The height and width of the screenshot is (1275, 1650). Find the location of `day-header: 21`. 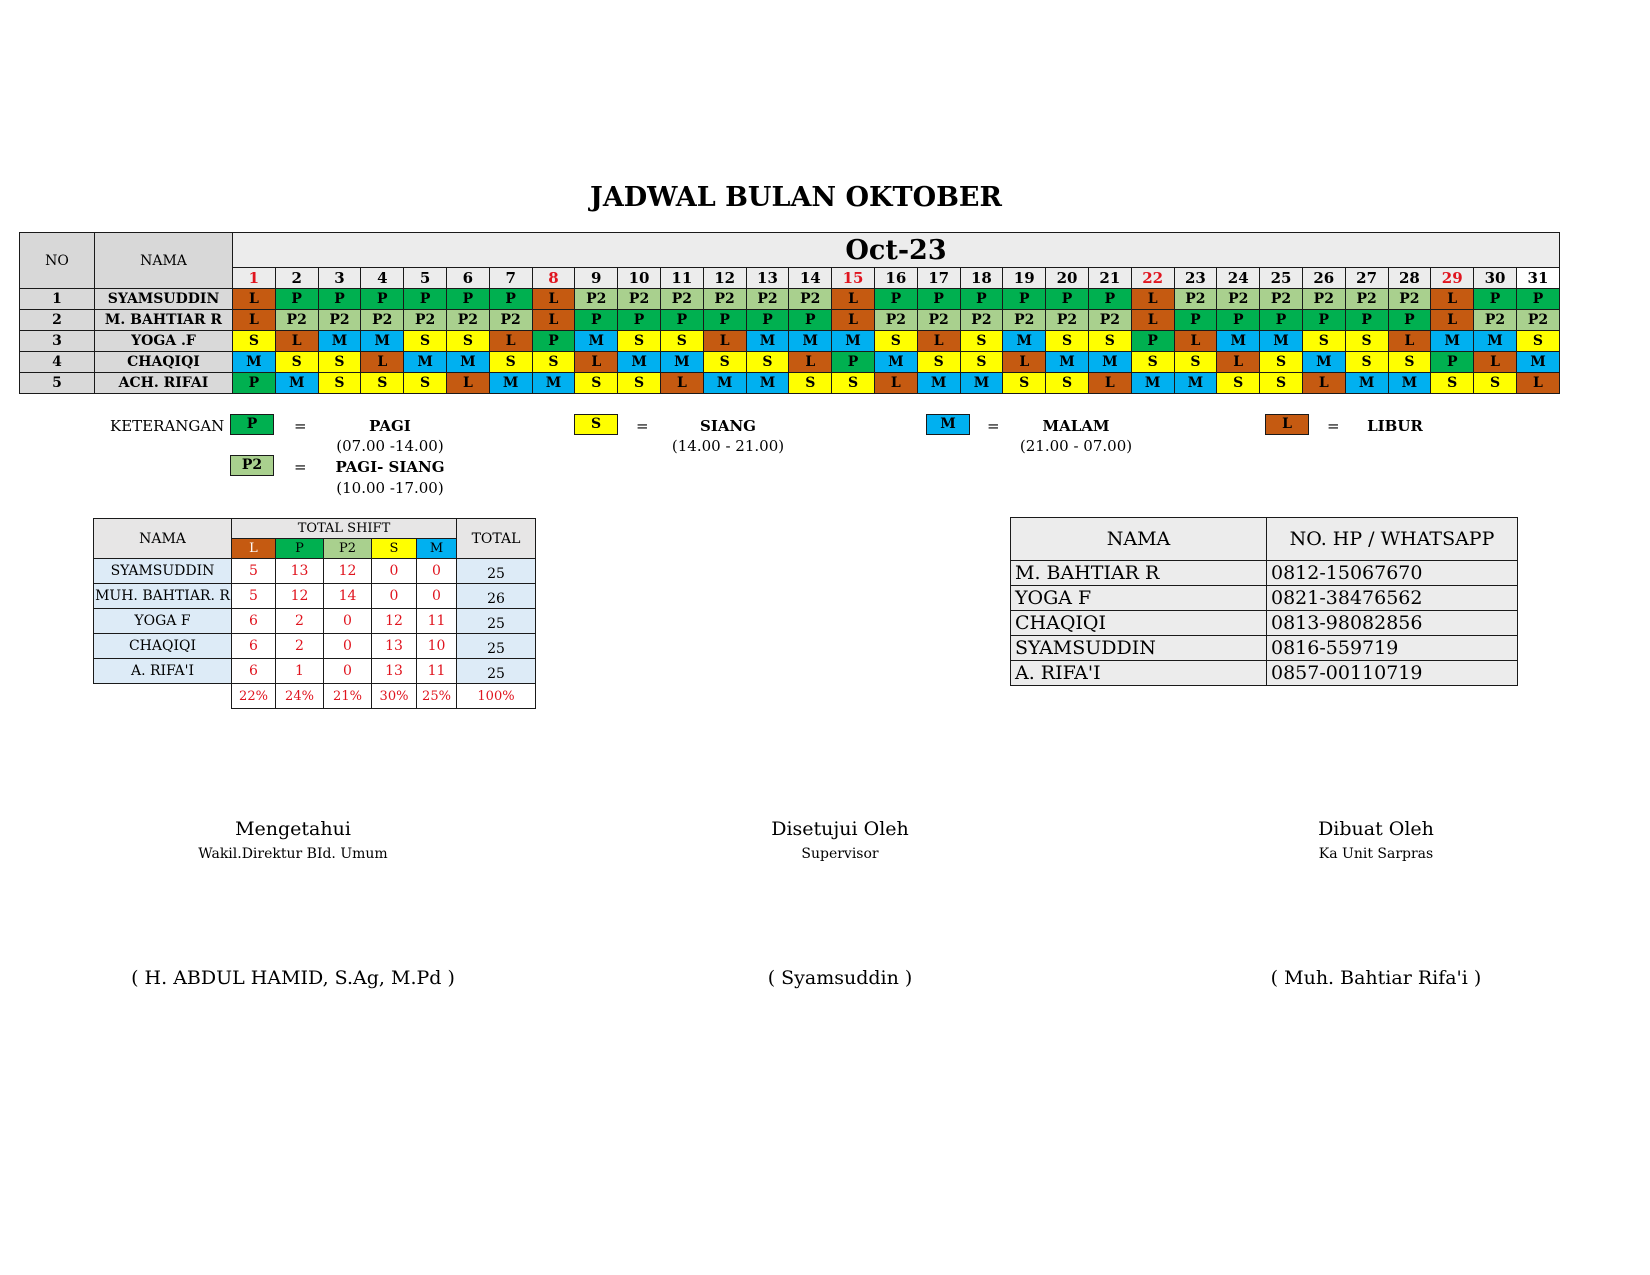

day-header: 21 is located at coordinates (1109, 278).